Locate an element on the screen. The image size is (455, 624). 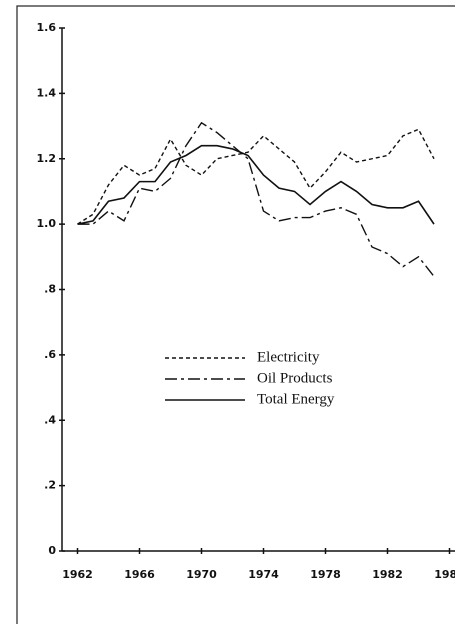
legend-label: Electricity is located at coordinates (288, 357).